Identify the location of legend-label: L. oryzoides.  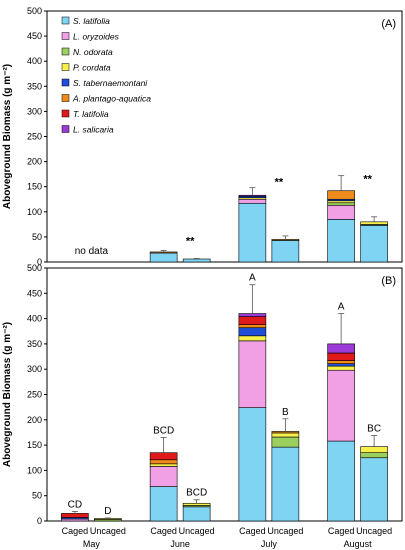
(96, 37).